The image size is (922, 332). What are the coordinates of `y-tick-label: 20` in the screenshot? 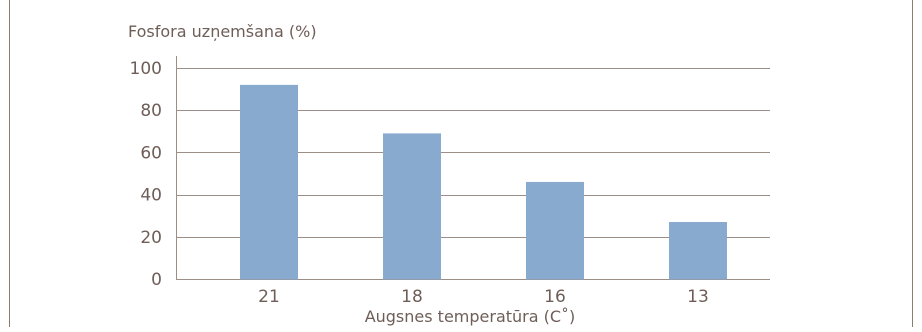 It's located at (151, 238).